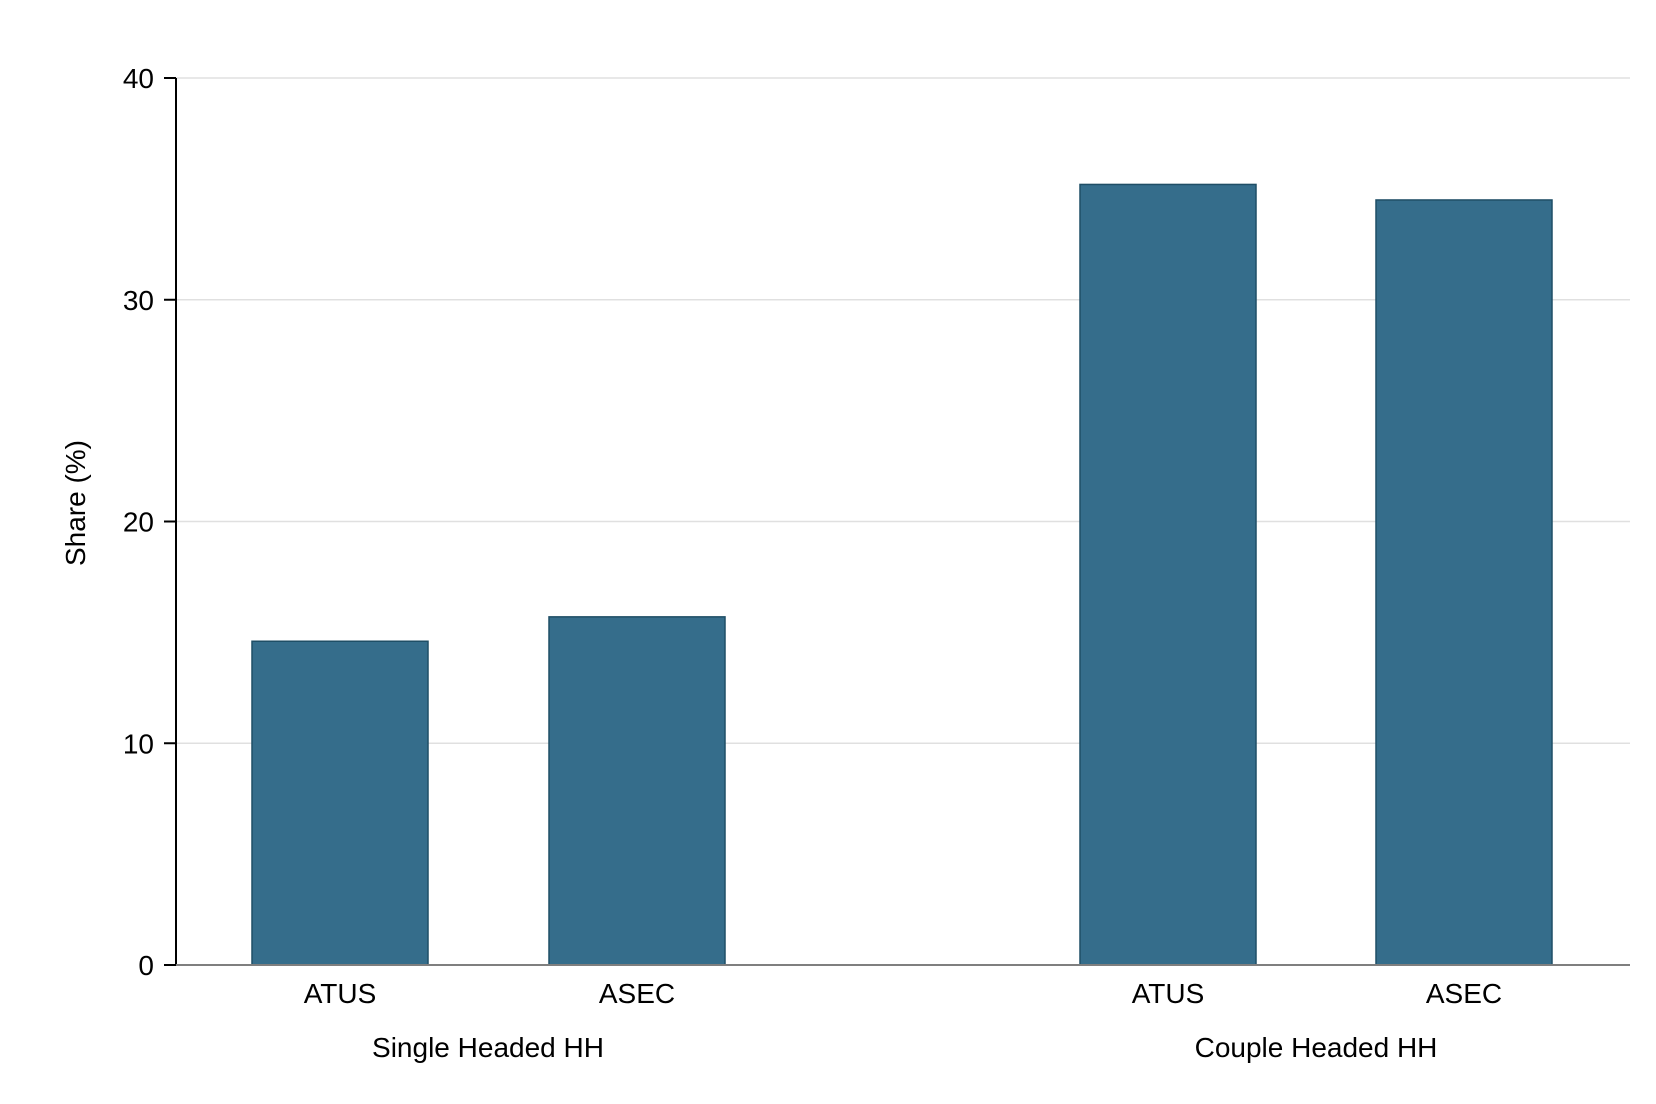 This screenshot has width=1656, height=1104. I want to click on y-axis-title: Share (%), so click(75, 503).